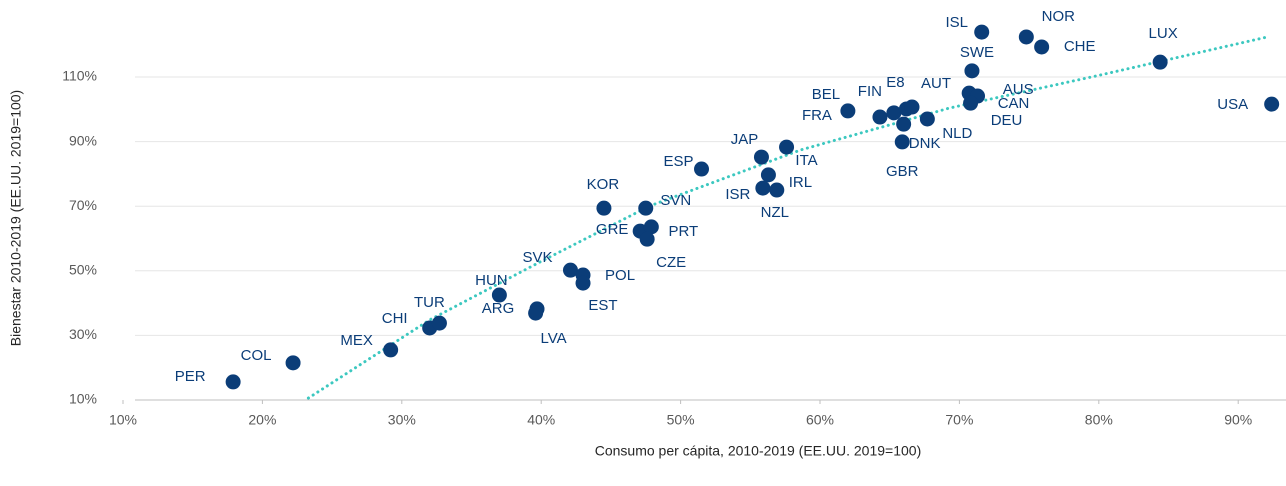  What do you see at coordinates (491, 280) in the screenshot?
I see `point-label: HUN` at bounding box center [491, 280].